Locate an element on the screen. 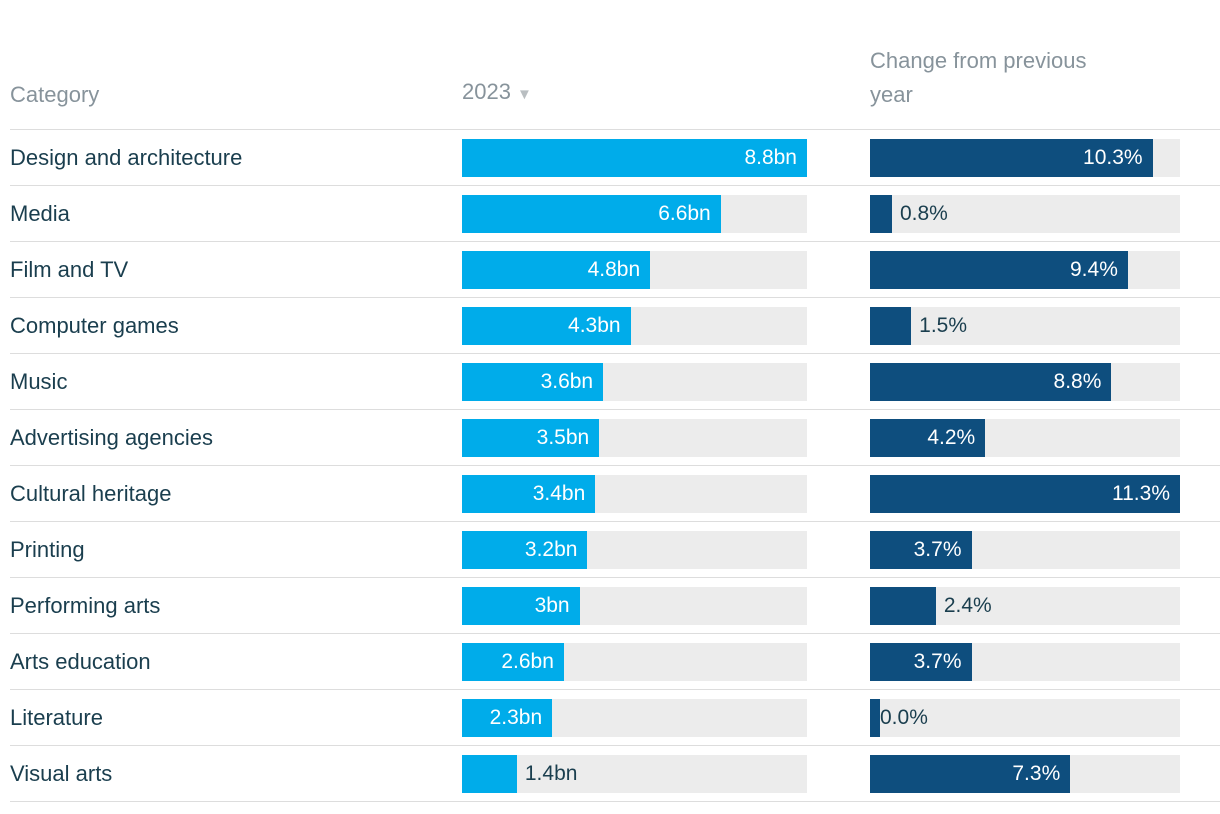 The image size is (1220, 814). bar-value-label: 3.5bn is located at coordinates (563, 437).